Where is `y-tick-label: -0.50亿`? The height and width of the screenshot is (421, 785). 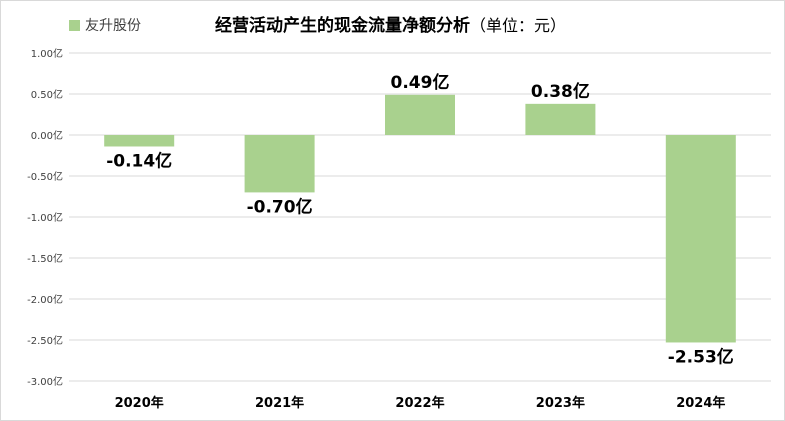 y-tick-label: -0.50亿 is located at coordinates (45, 176).